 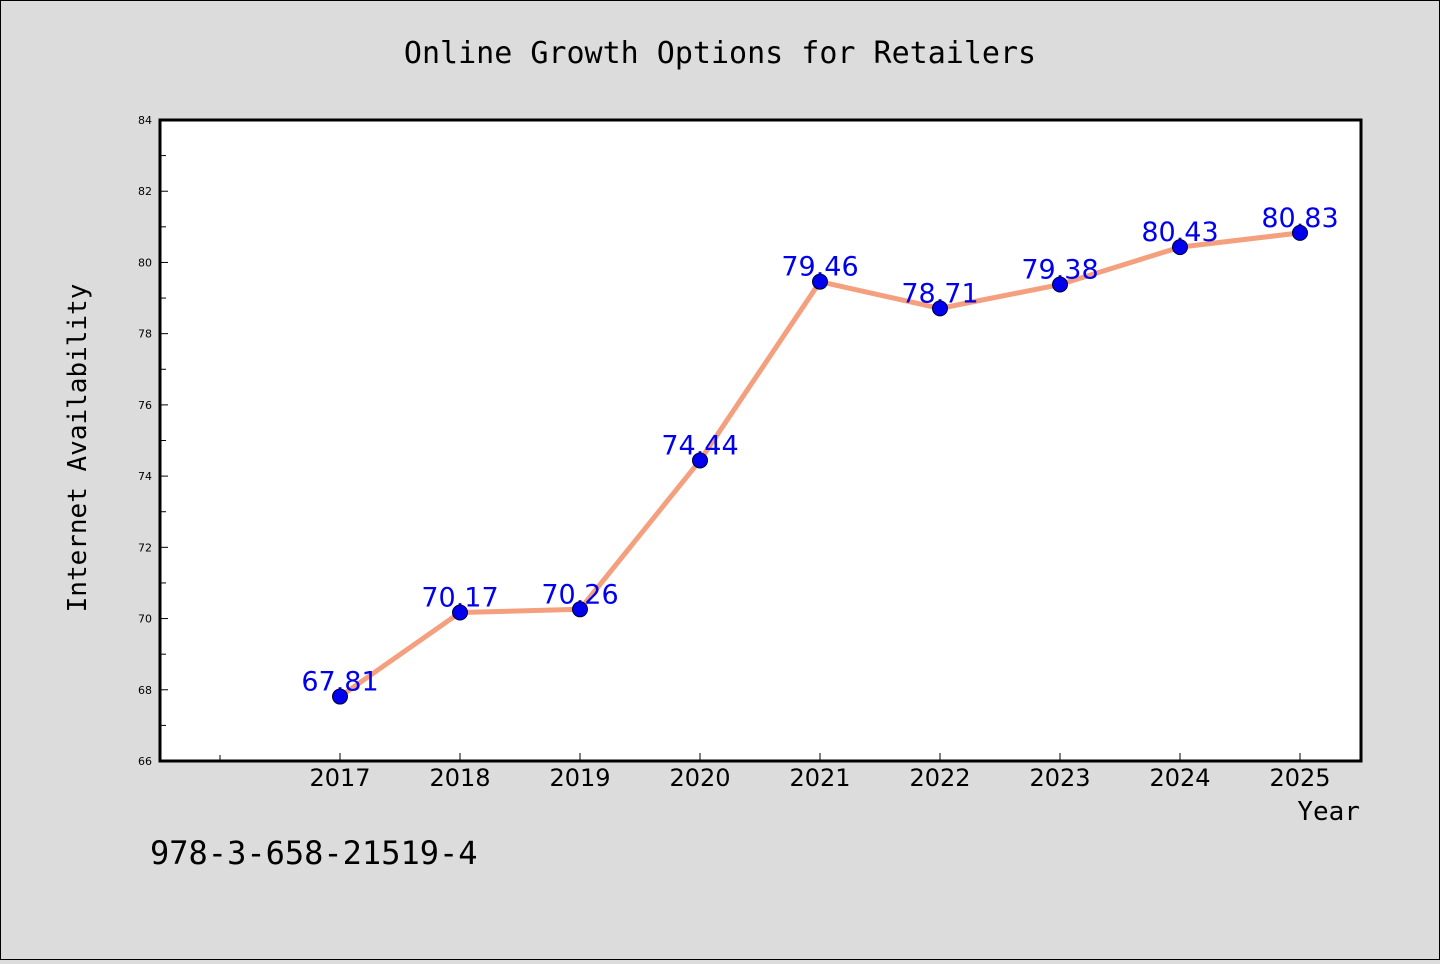 What do you see at coordinates (145, 120) in the screenshot?
I see `y-tick-label: 84` at bounding box center [145, 120].